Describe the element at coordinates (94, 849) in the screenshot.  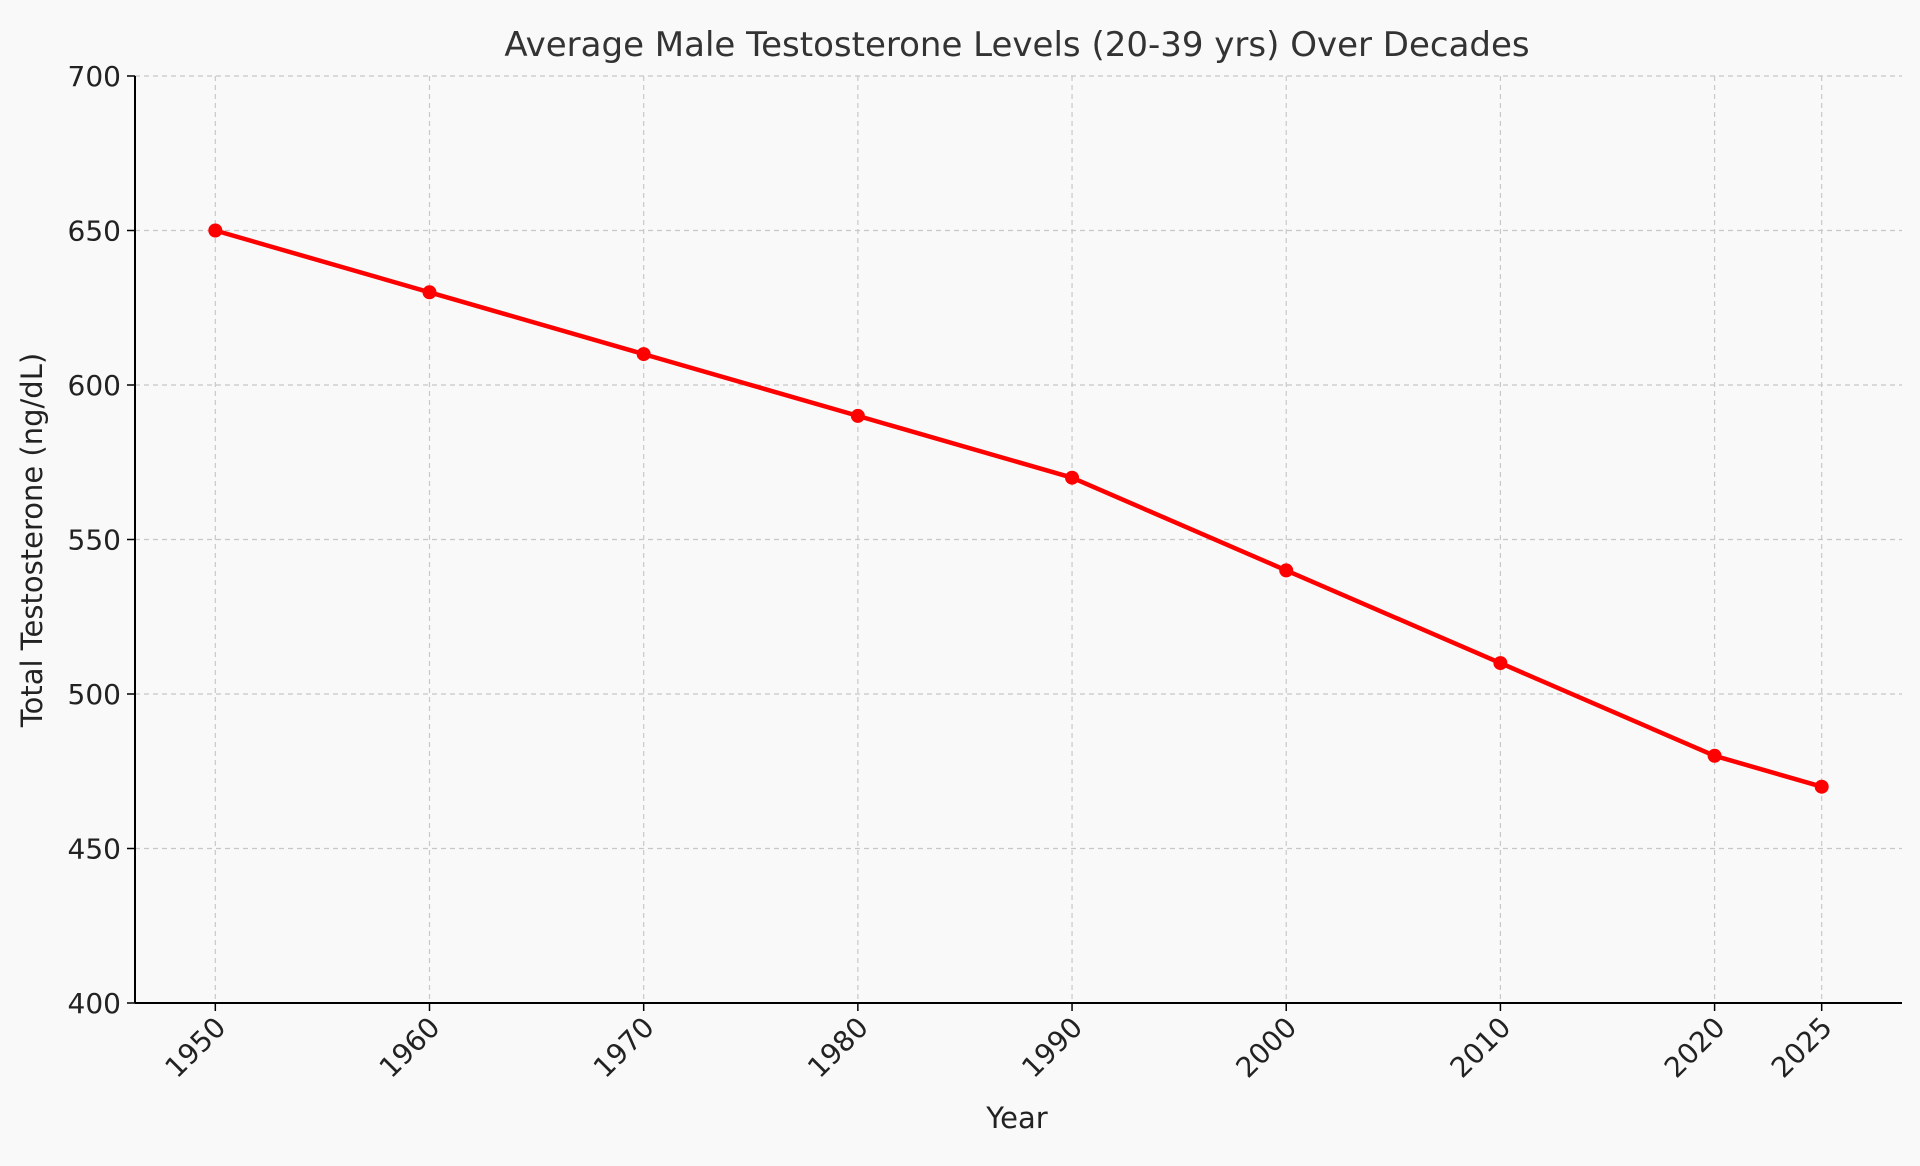
I see `y-tick-label: 450` at that location.